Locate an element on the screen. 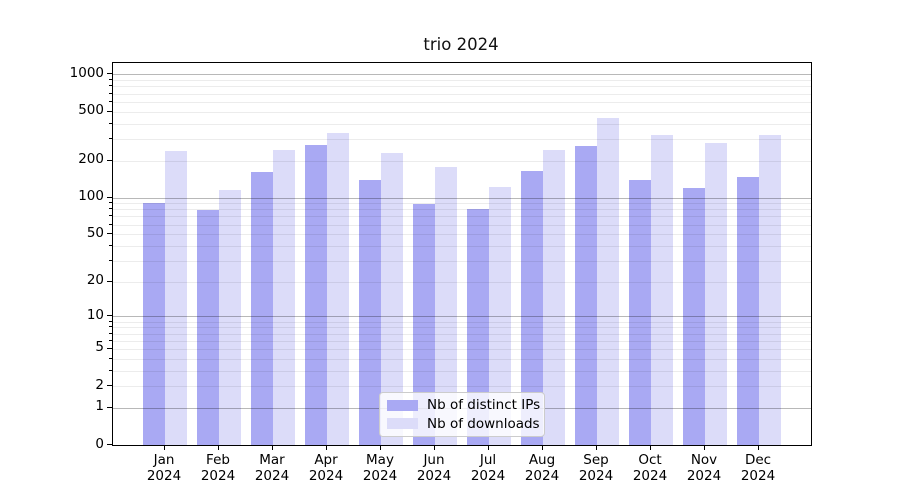 This screenshot has width=900, height=500. bar-downloads-jun is located at coordinates (446, 306).